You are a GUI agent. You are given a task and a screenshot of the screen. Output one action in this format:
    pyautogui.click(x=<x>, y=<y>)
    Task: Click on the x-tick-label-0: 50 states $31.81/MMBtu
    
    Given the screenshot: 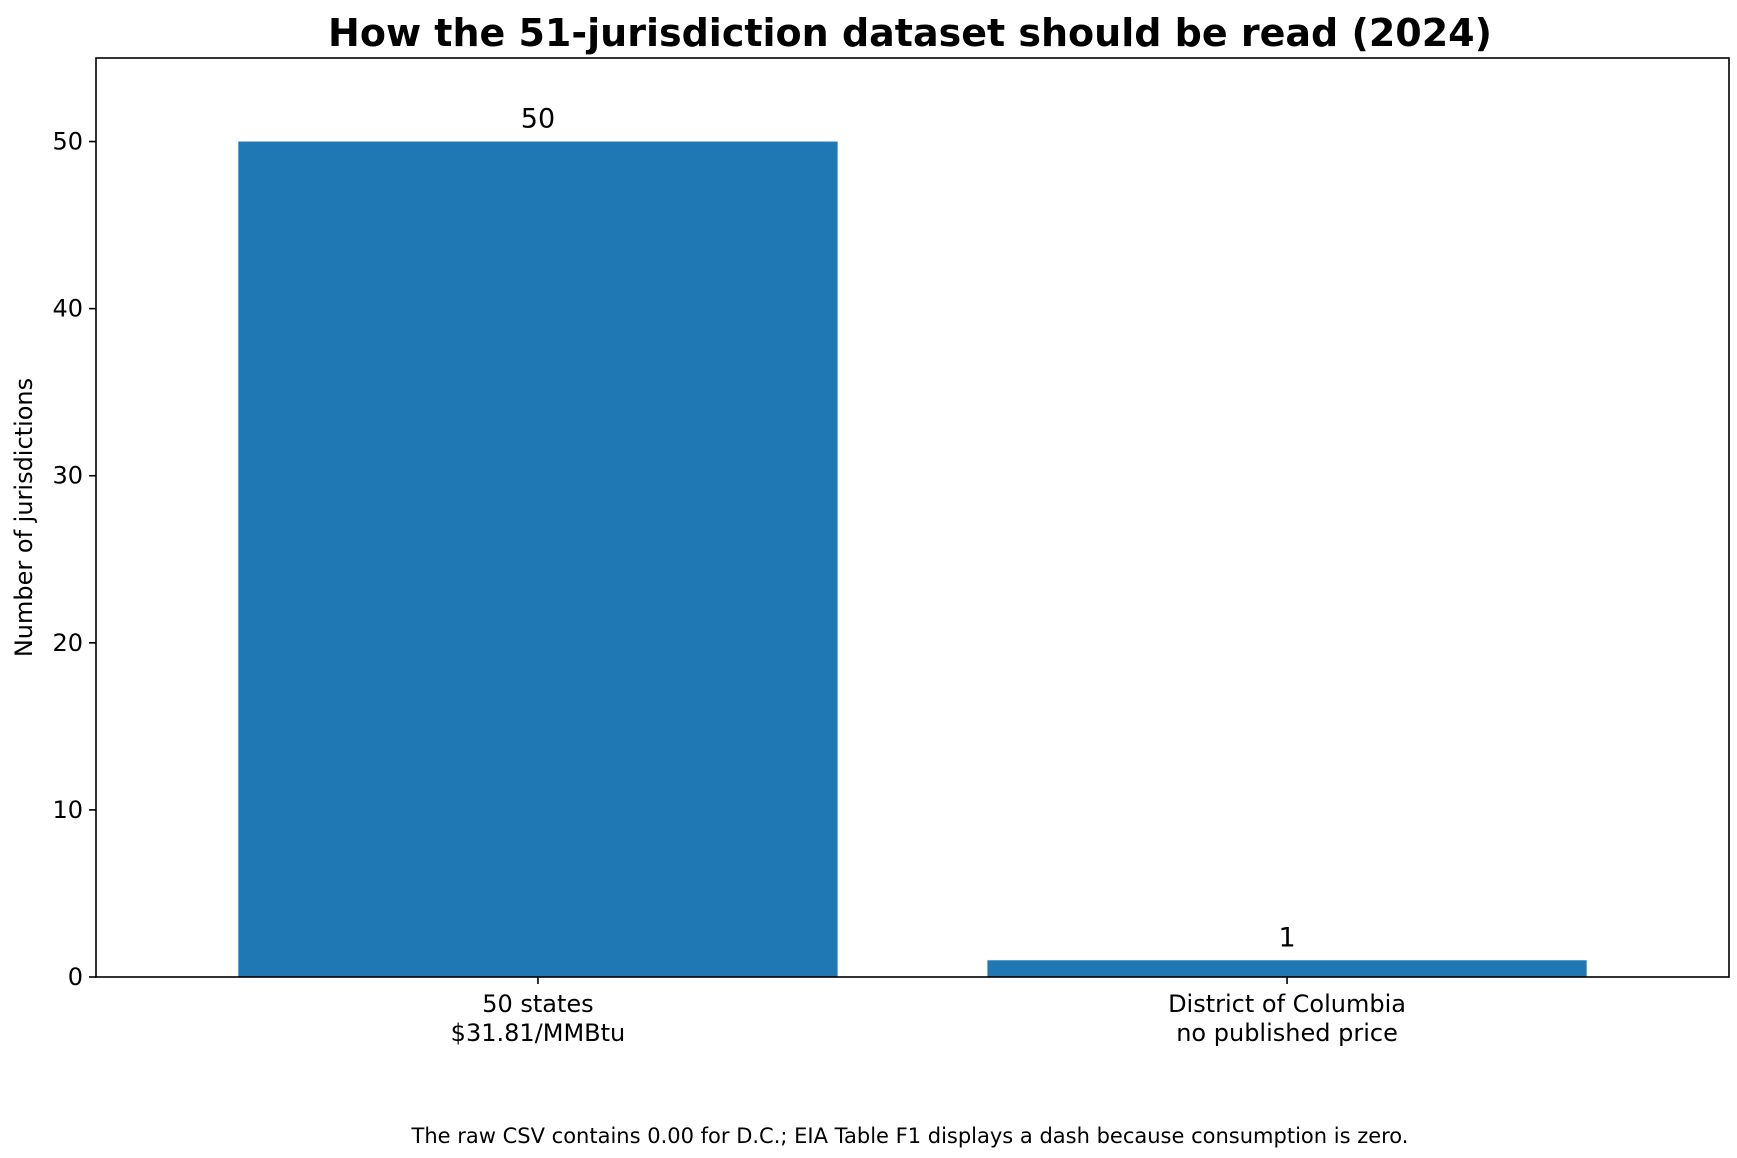 What is the action you would take?
    pyautogui.click(x=538, y=1018)
    